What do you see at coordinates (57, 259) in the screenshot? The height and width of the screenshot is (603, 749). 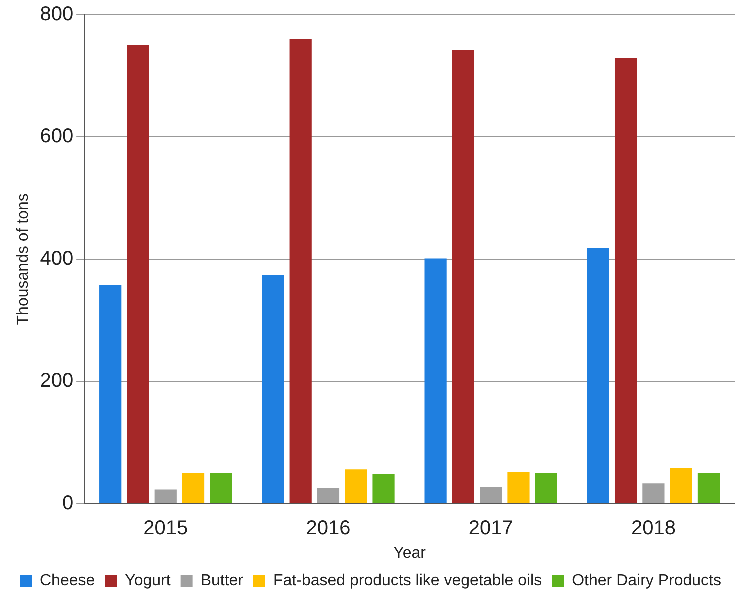 I see `y-tick-label: 400` at bounding box center [57, 259].